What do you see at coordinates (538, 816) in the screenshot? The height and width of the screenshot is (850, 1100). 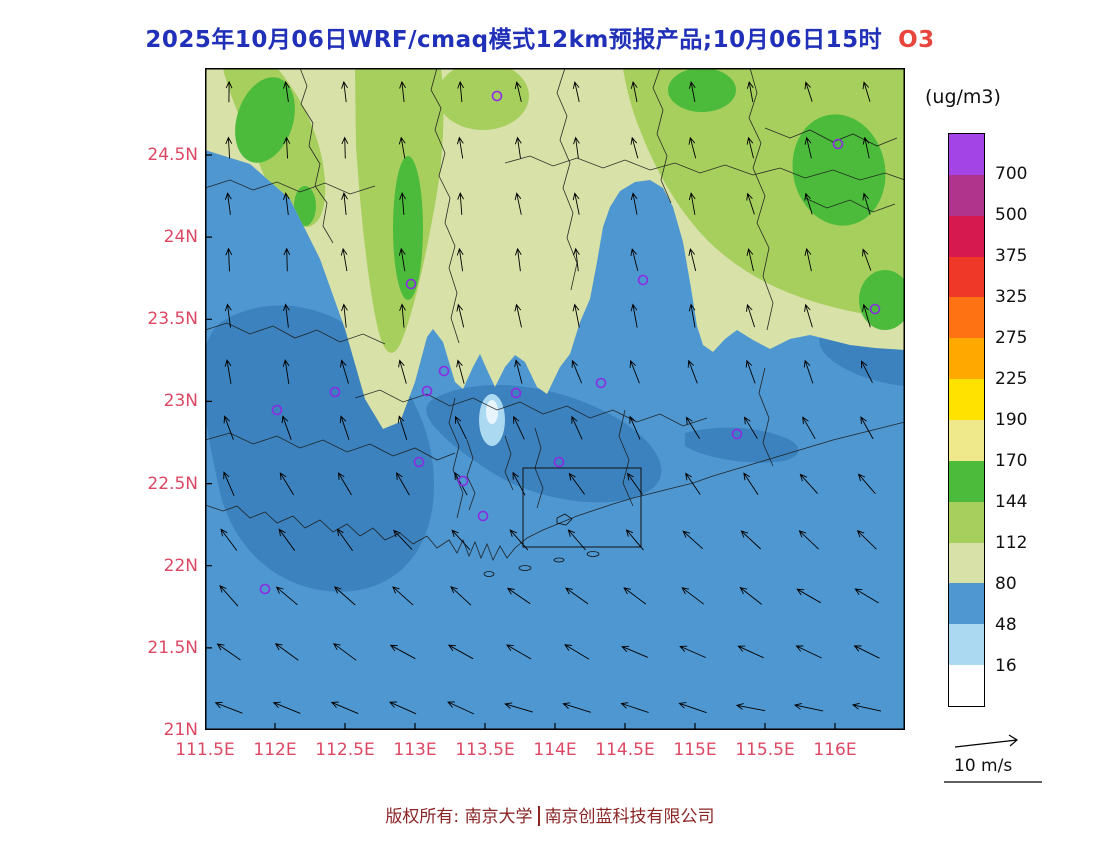 I see `copyright-divider` at bounding box center [538, 816].